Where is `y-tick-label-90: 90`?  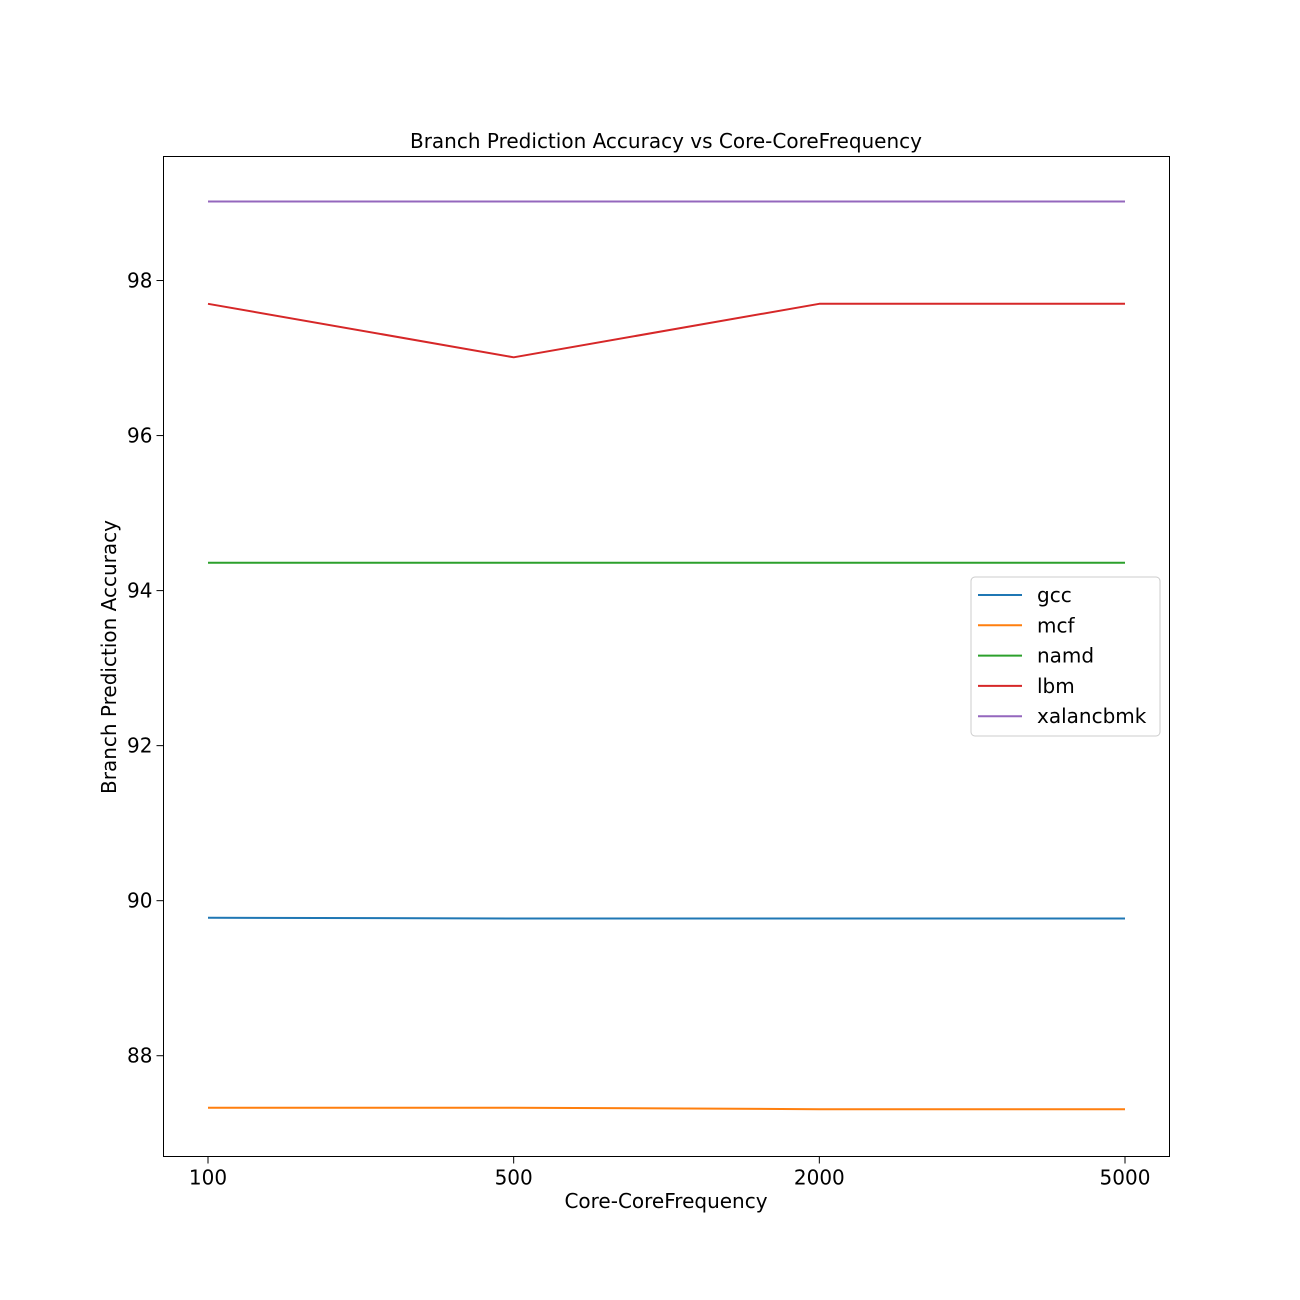
y-tick-label-90: 90 is located at coordinates (139, 901).